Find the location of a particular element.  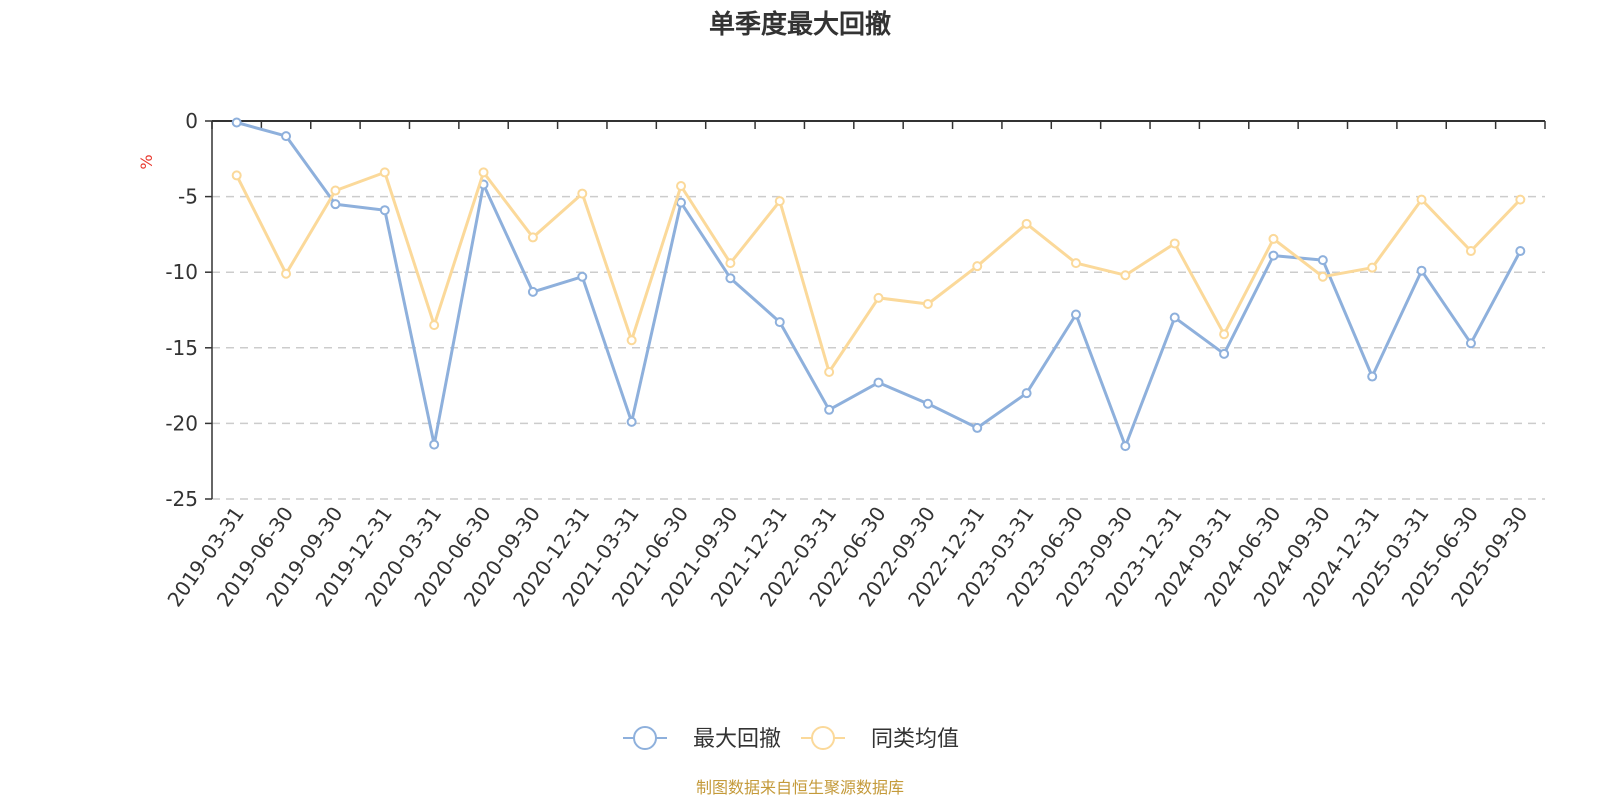

y-tick-label: -5 is located at coordinates (188, 197).